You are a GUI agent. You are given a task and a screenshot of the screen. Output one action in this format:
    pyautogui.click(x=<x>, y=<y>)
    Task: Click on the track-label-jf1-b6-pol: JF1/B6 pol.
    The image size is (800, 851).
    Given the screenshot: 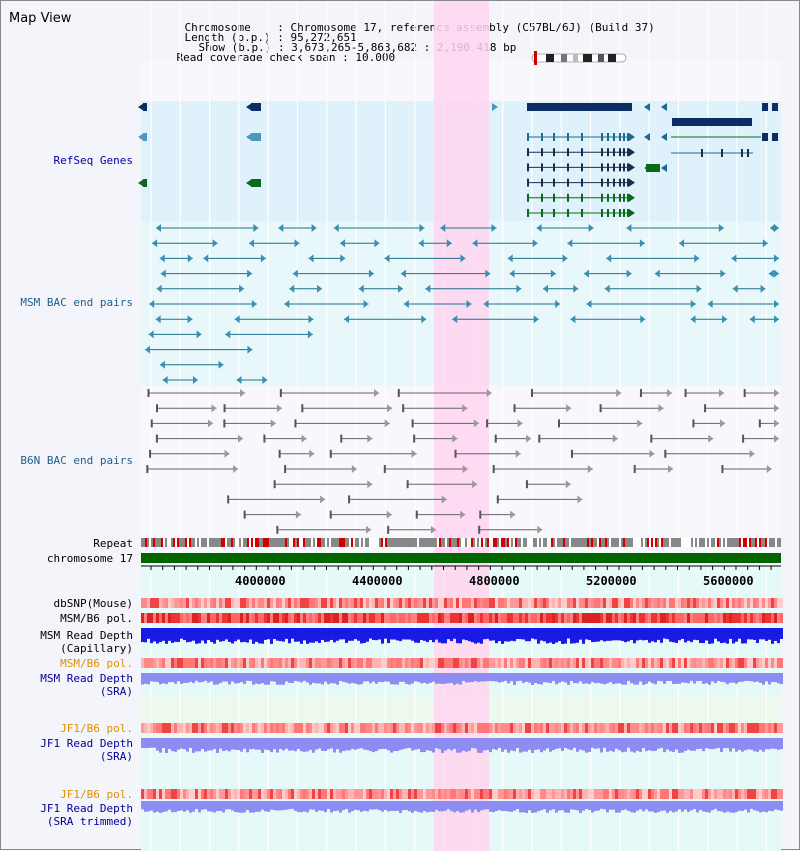 What is the action you would take?
    pyautogui.click(x=96, y=728)
    